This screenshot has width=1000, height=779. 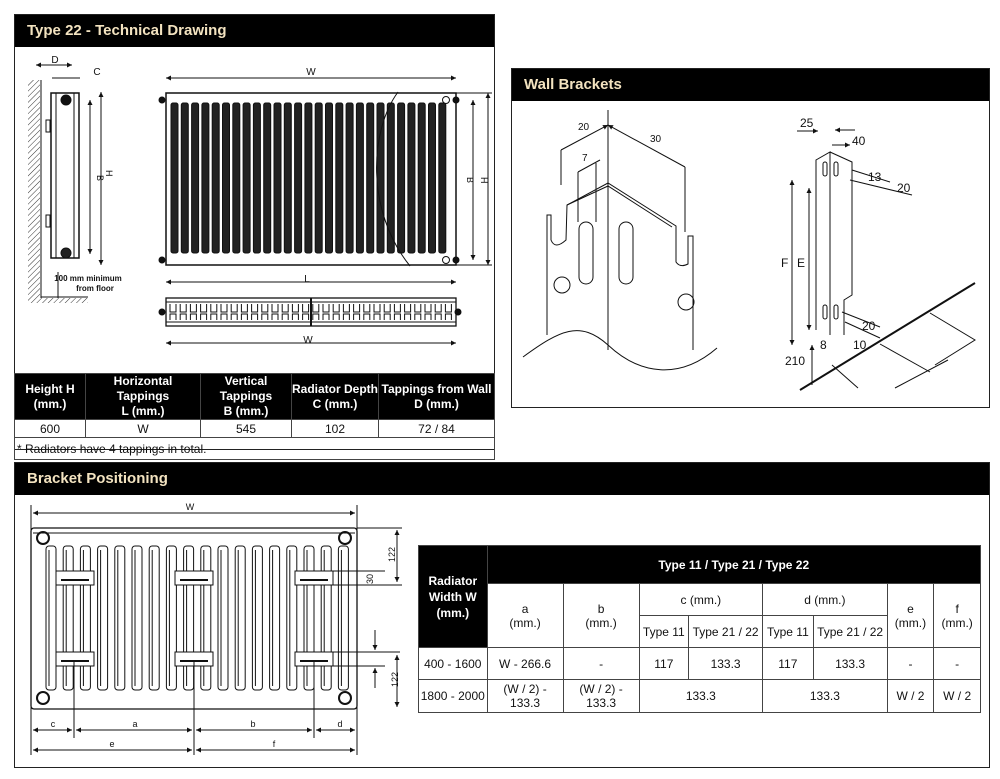 What do you see at coordinates (502, 479) in the screenshot?
I see `bracket-positioning-title: Bracket Positioning` at bounding box center [502, 479].